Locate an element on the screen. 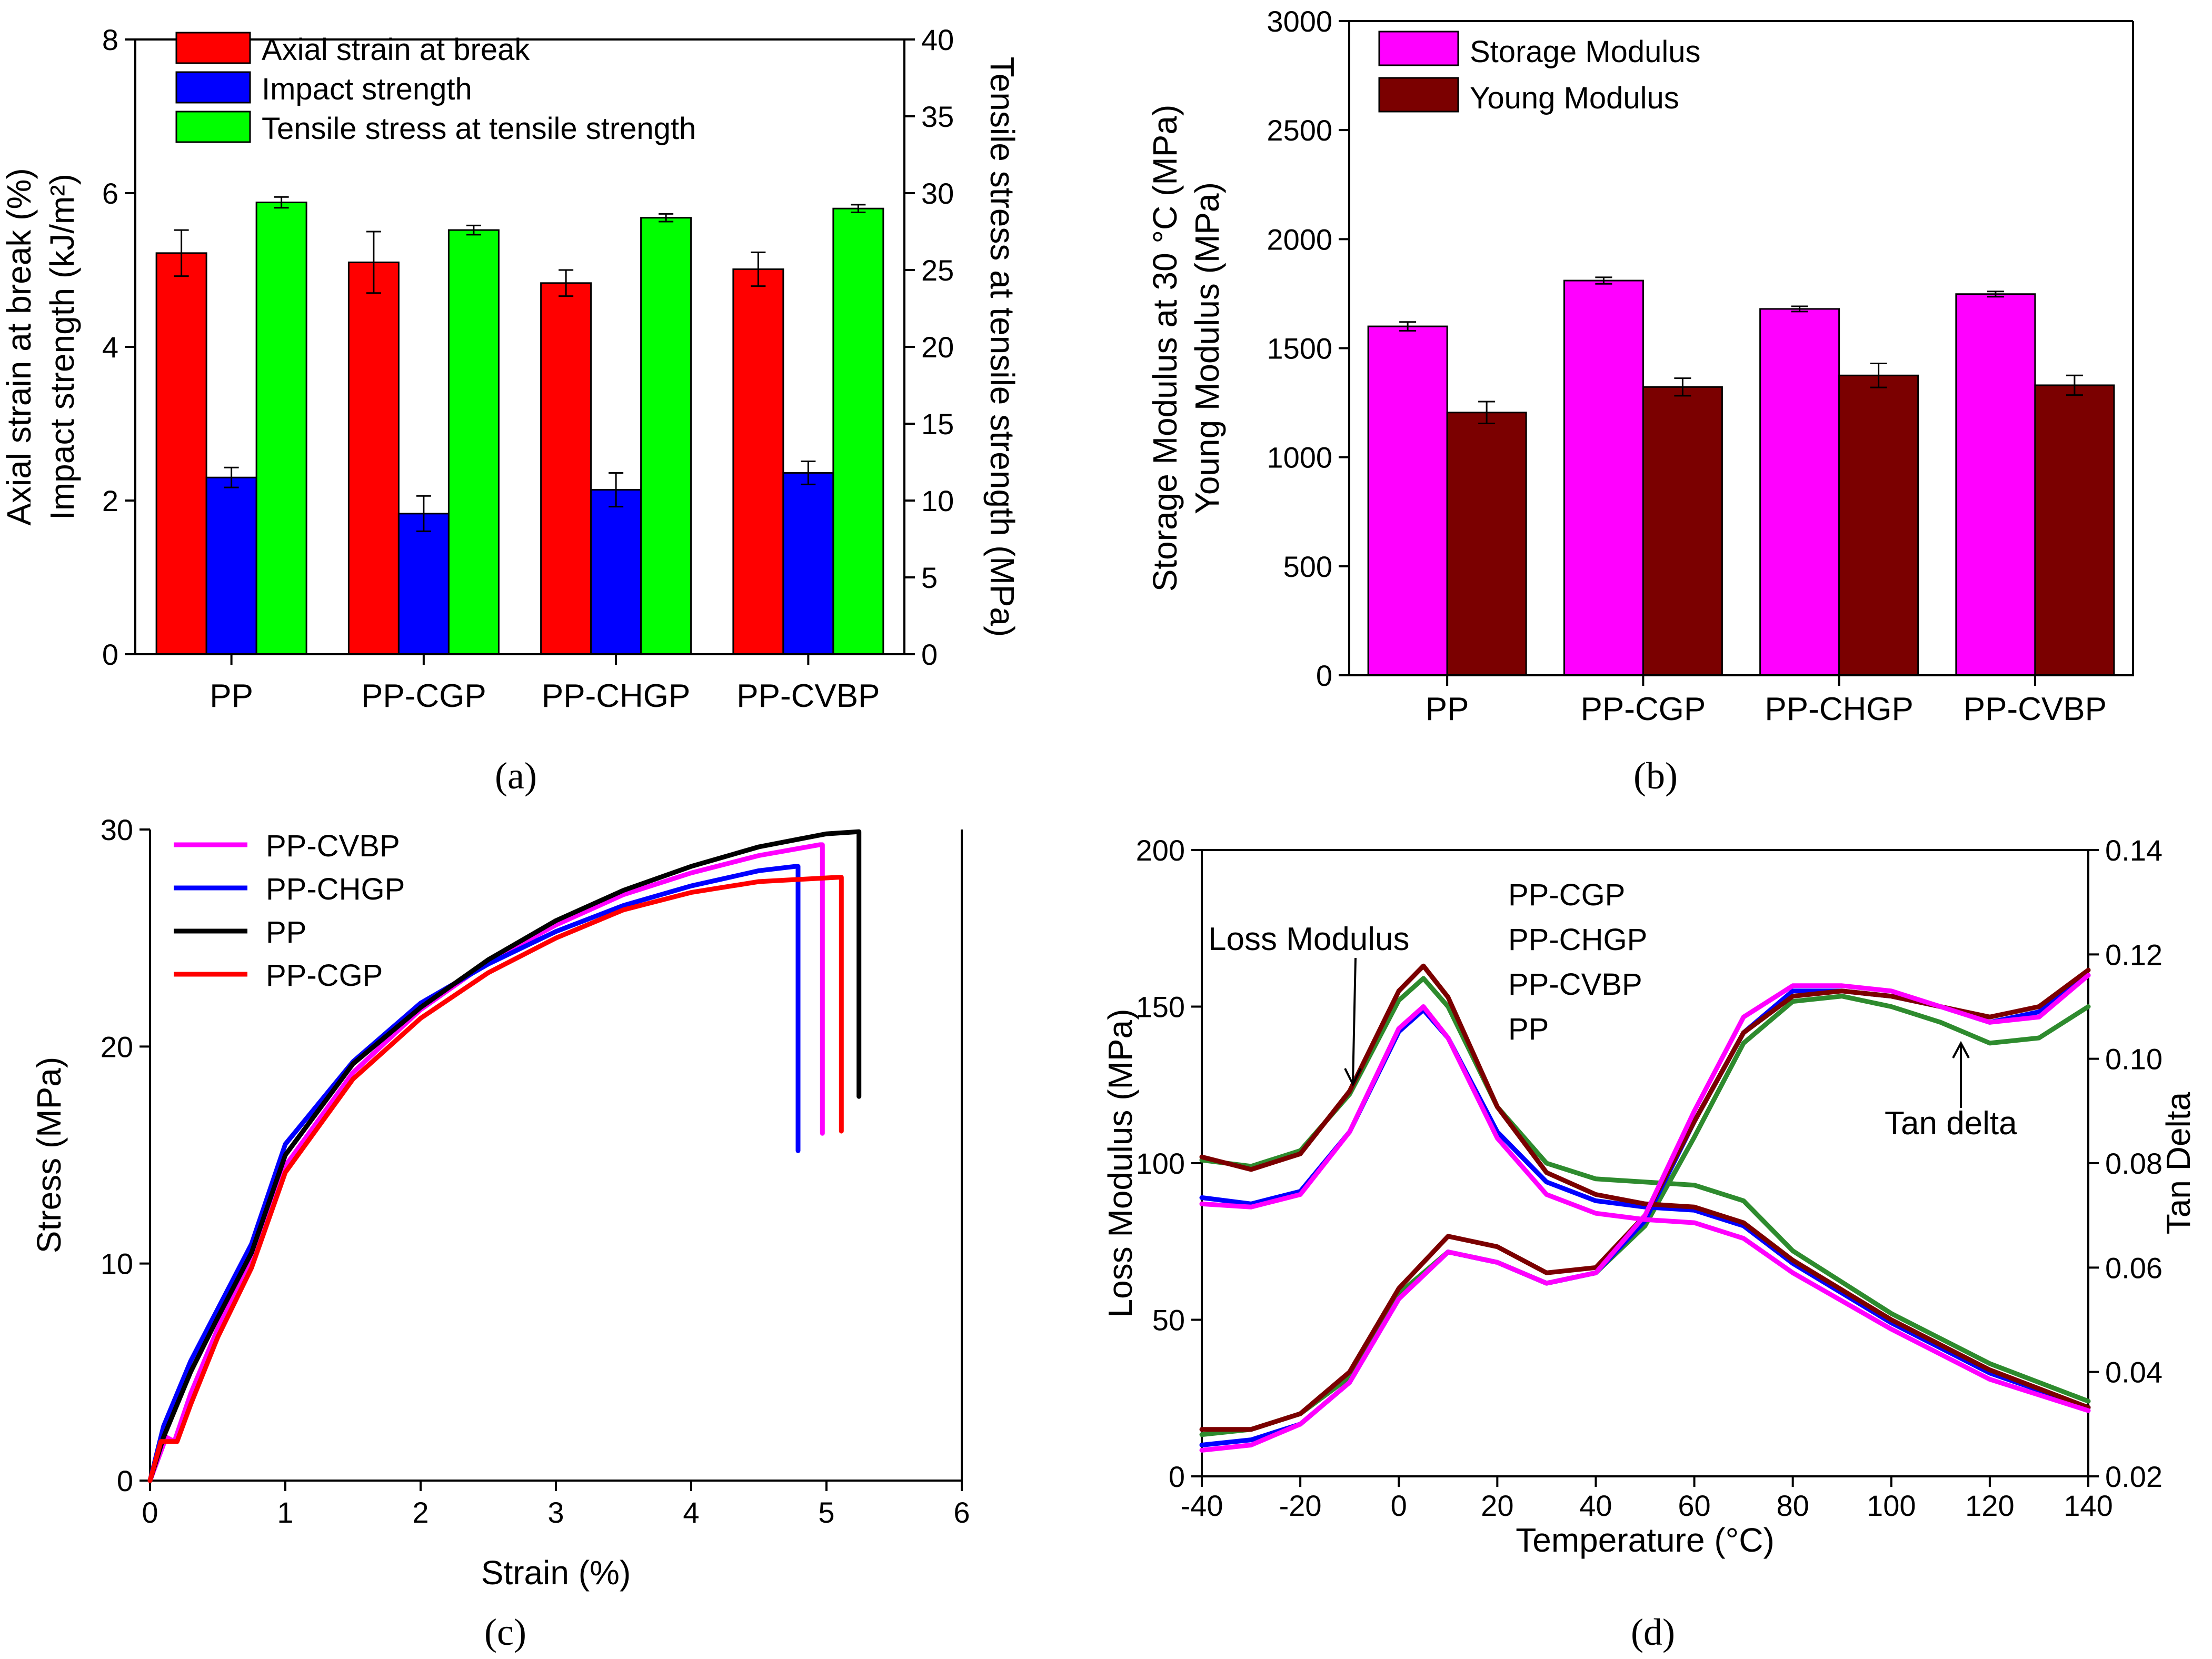 The width and height of the screenshot is (2212, 1659). legend-2-swatch is located at coordinates (213, 127).